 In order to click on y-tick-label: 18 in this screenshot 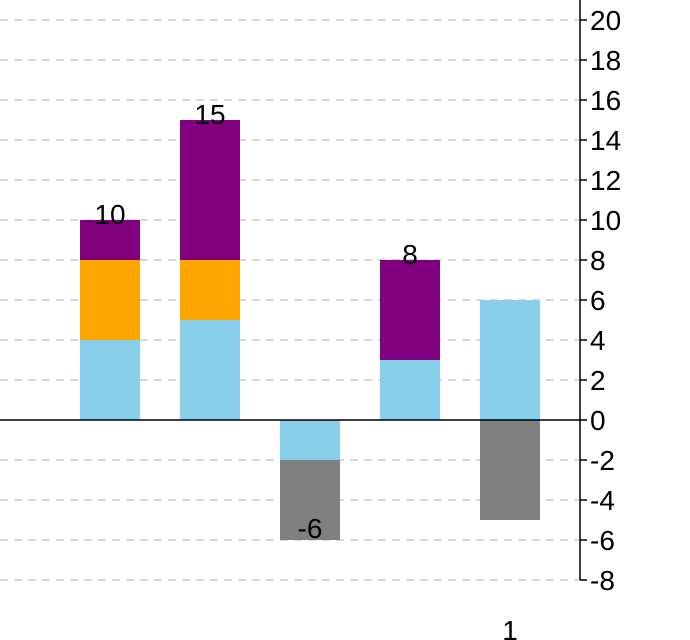, I will do `click(605, 60)`.